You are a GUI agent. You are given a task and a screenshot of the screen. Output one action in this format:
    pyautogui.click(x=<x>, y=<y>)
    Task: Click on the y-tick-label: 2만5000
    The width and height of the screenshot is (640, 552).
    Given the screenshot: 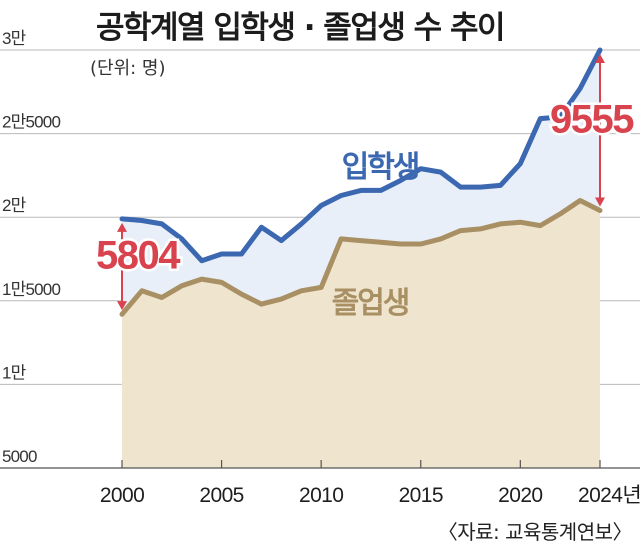 What is the action you would take?
    pyautogui.click(x=31, y=122)
    